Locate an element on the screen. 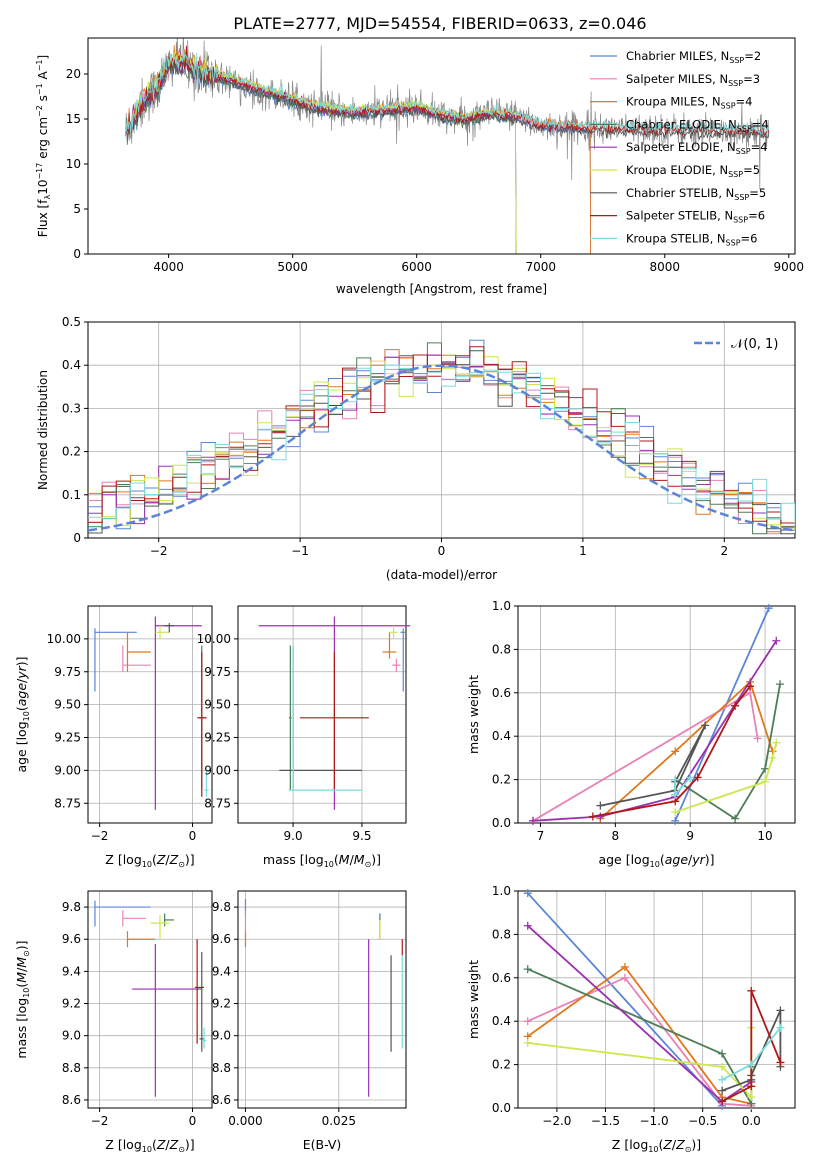 Image resolution: width=819 pixels, height=1170 pixels. y-tick-label: 1.0 is located at coordinates (501, 891).